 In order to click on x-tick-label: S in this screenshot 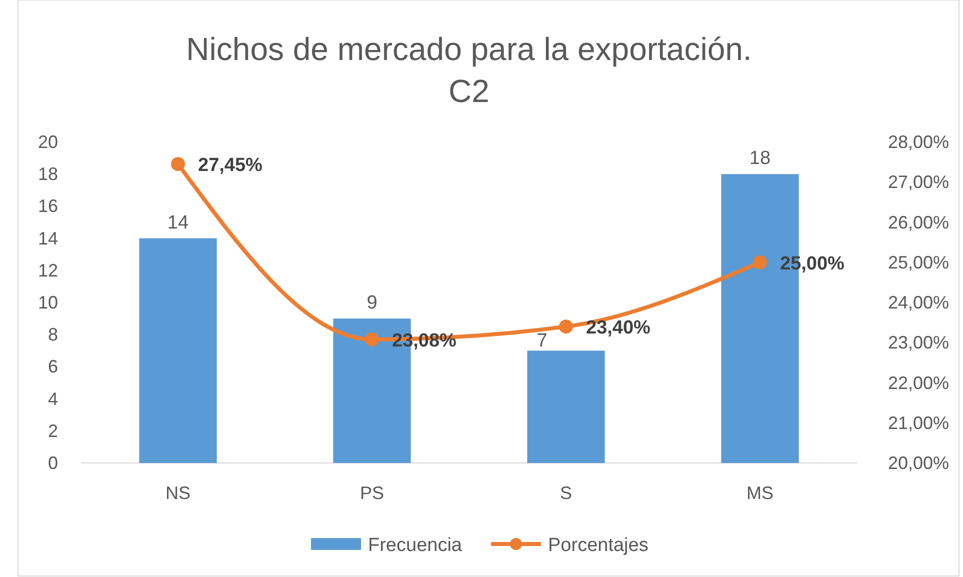, I will do `click(566, 493)`.